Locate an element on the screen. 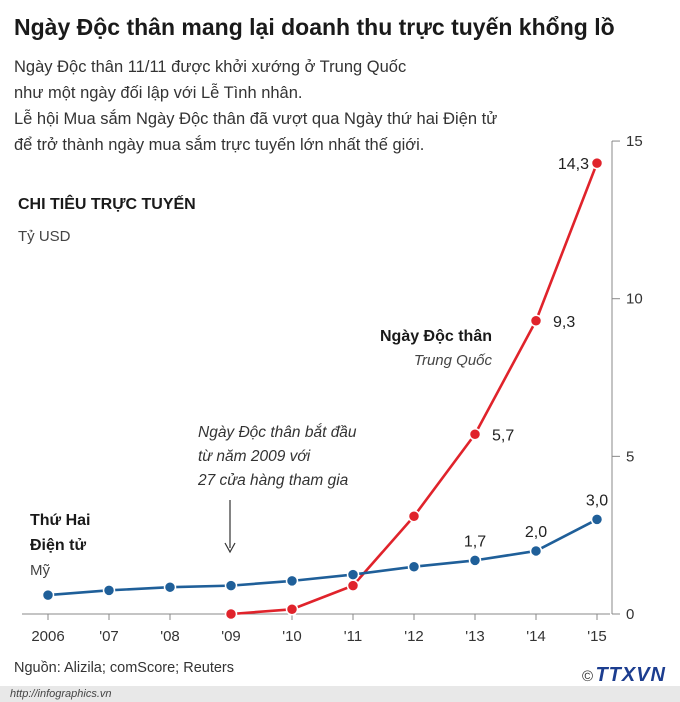 The image size is (680, 702). series-label-singles-day: Ngày Độc thân is located at coordinates (436, 336).